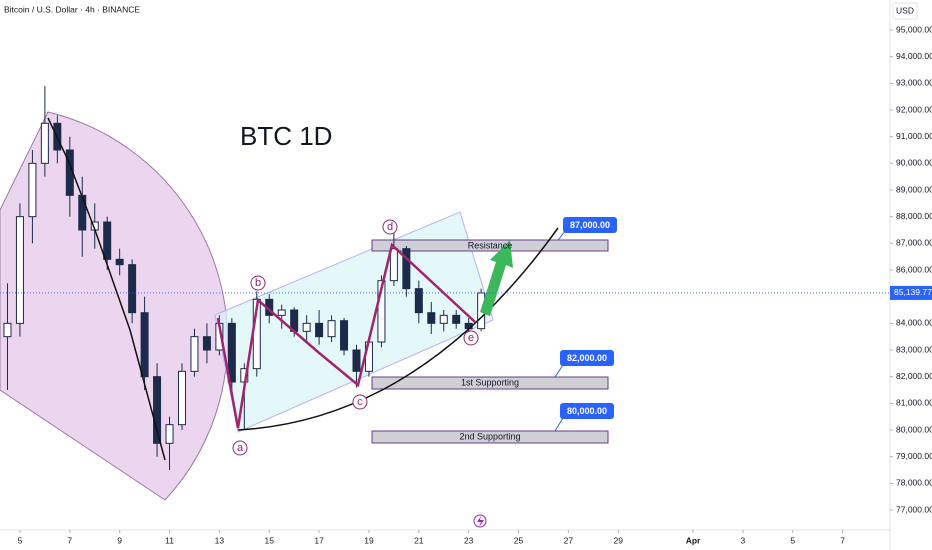  I want to click on last-price-label: 85,139.77, so click(913, 292).